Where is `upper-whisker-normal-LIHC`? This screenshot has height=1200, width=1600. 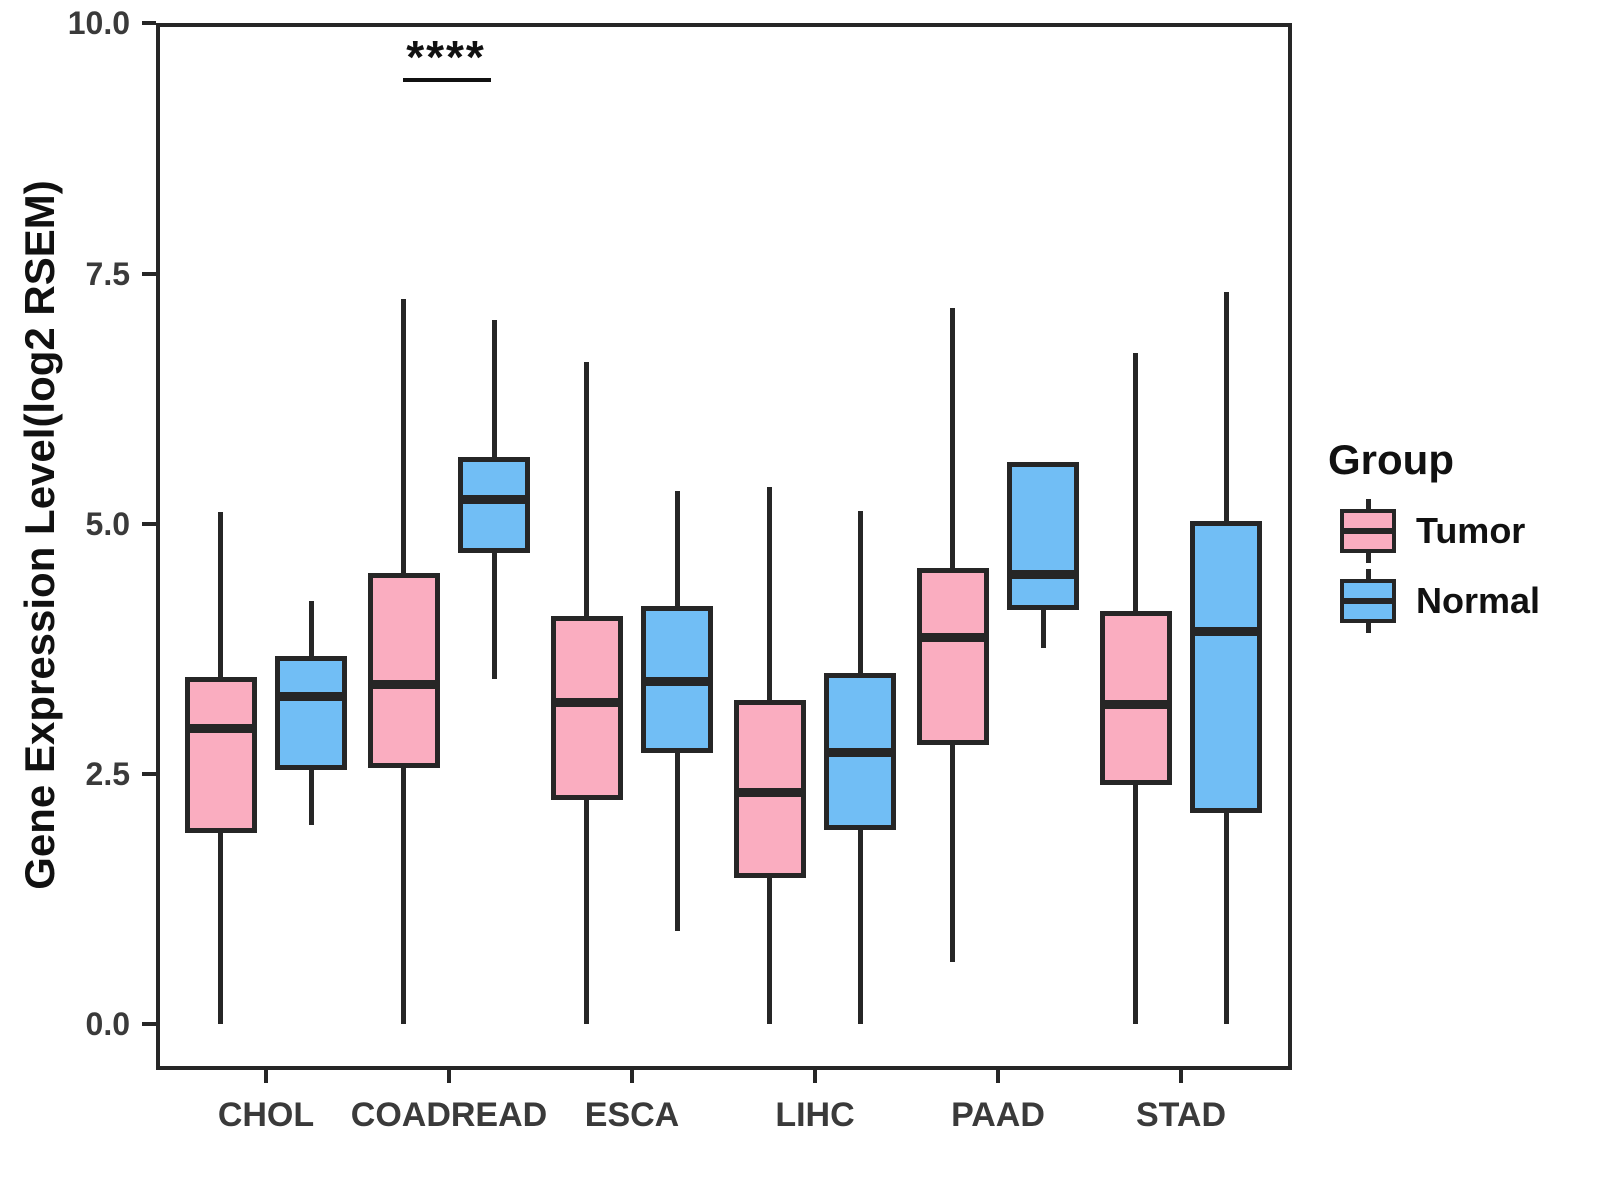 upper-whisker-normal-LIHC is located at coordinates (860, 591).